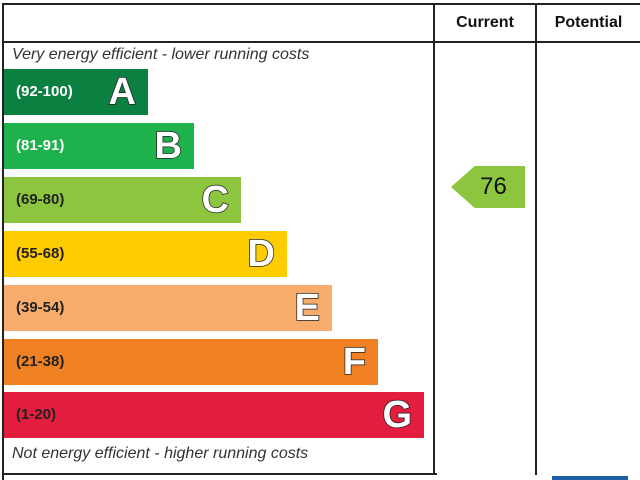 This screenshot has height=480, width=640. I want to click on rating-band-f: (21-38) F, so click(191, 362).